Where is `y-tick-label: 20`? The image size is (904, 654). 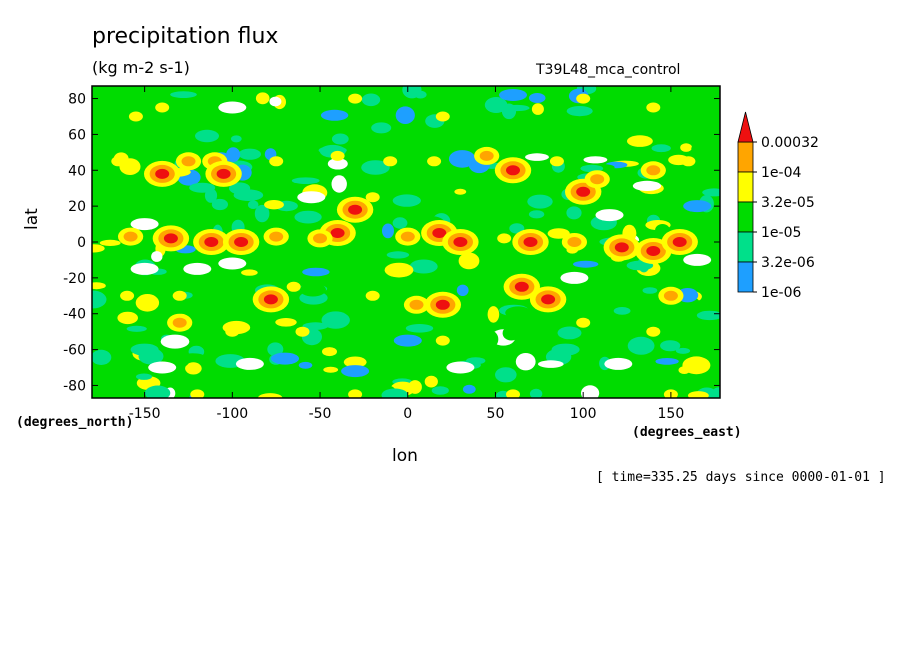
y-tick-label: 20 is located at coordinates (77, 207).